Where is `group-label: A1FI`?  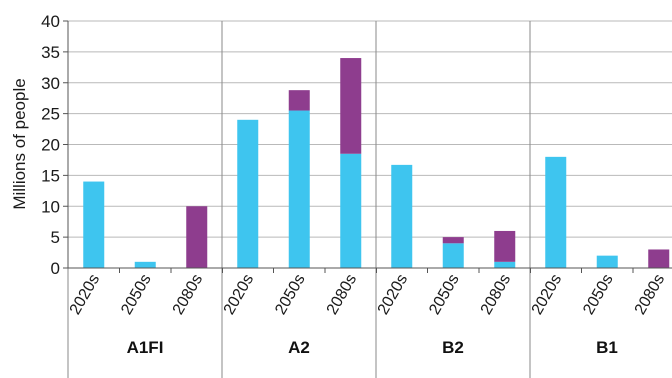 group-label: A1FI is located at coordinates (145, 347).